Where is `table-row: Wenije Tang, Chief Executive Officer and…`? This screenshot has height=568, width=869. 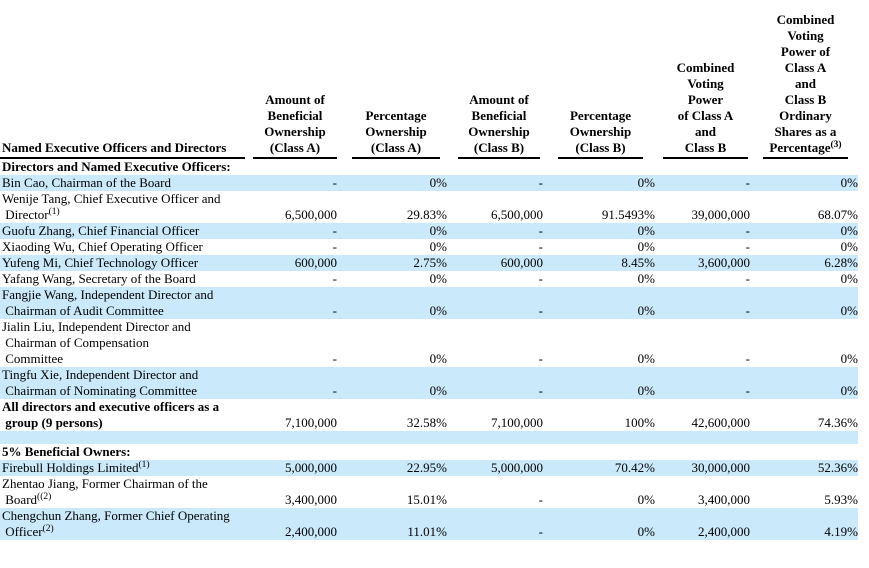
table-row: Wenije Tang, Chief Executive Officer and… is located at coordinates (429, 207).